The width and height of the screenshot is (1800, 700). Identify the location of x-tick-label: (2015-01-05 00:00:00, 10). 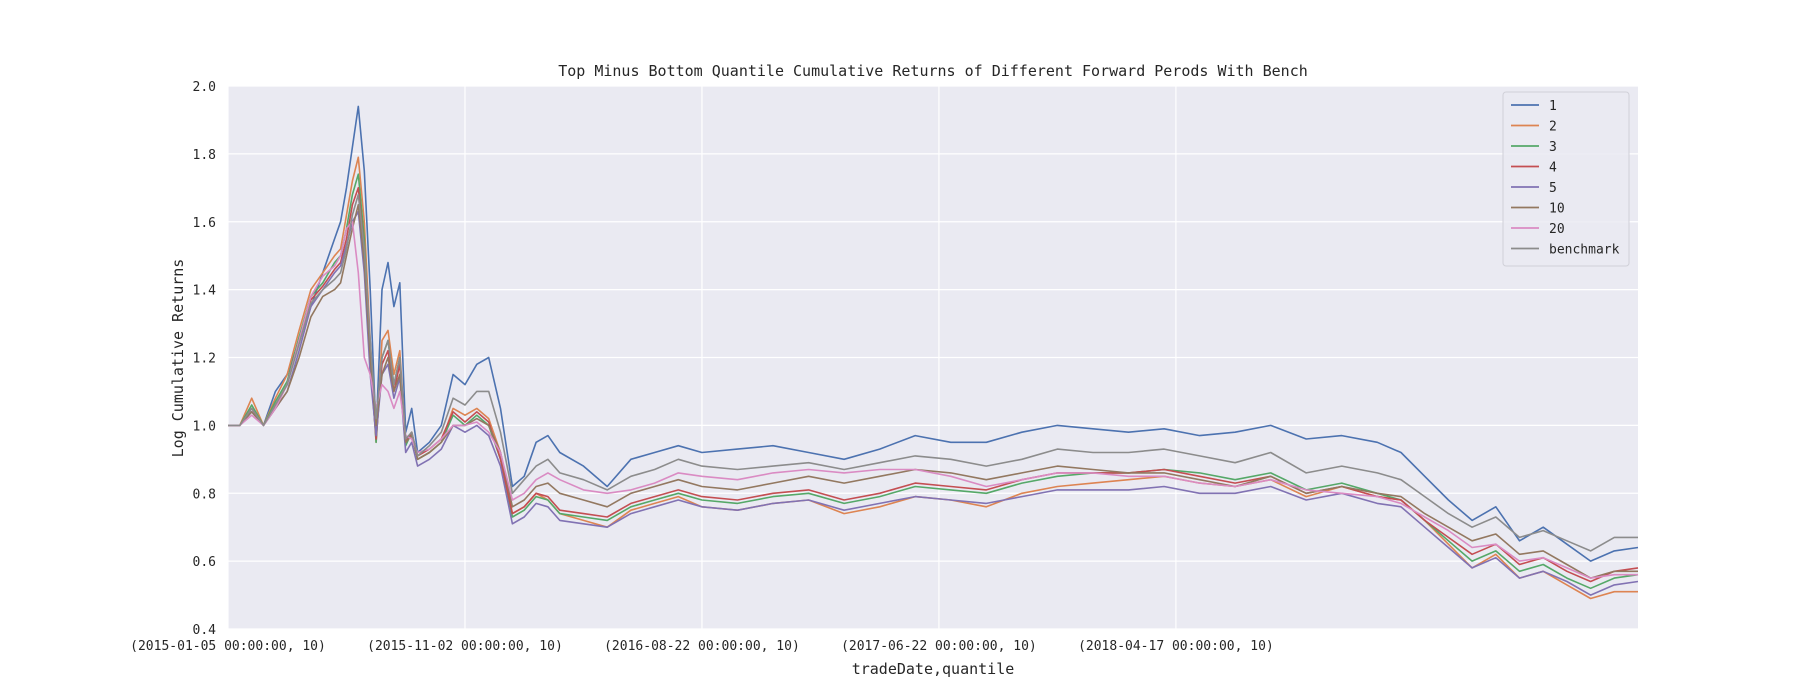
(228, 646).